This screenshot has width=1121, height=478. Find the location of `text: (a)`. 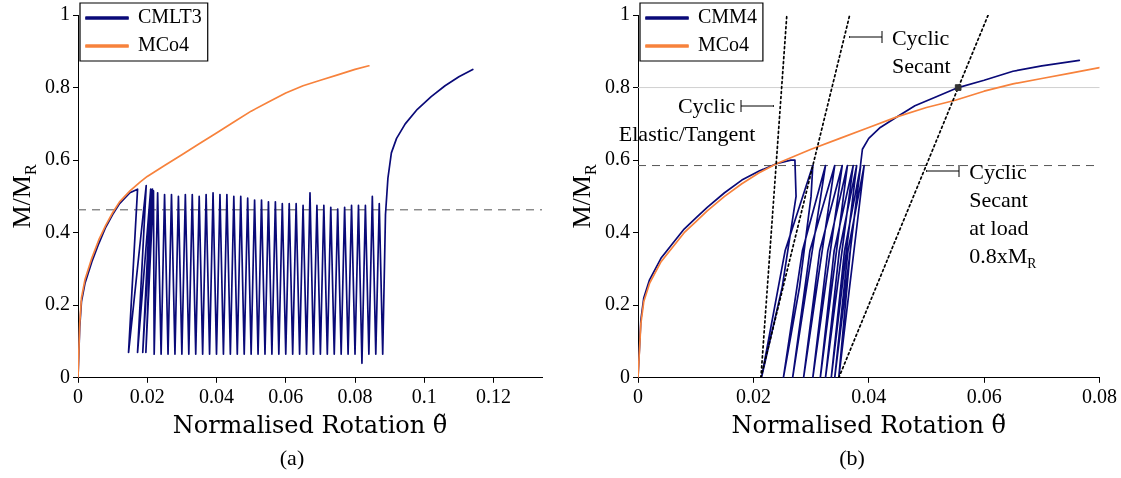

text: (a) is located at coordinates (292, 457).